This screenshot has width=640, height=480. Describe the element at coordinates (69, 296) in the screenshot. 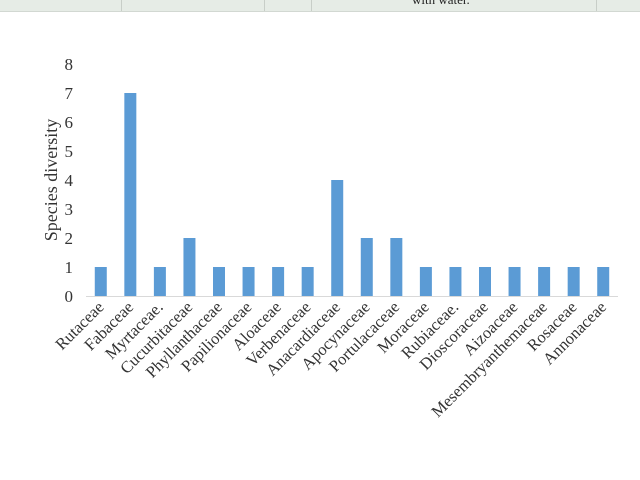

I see `y-tick-label: 0` at that location.